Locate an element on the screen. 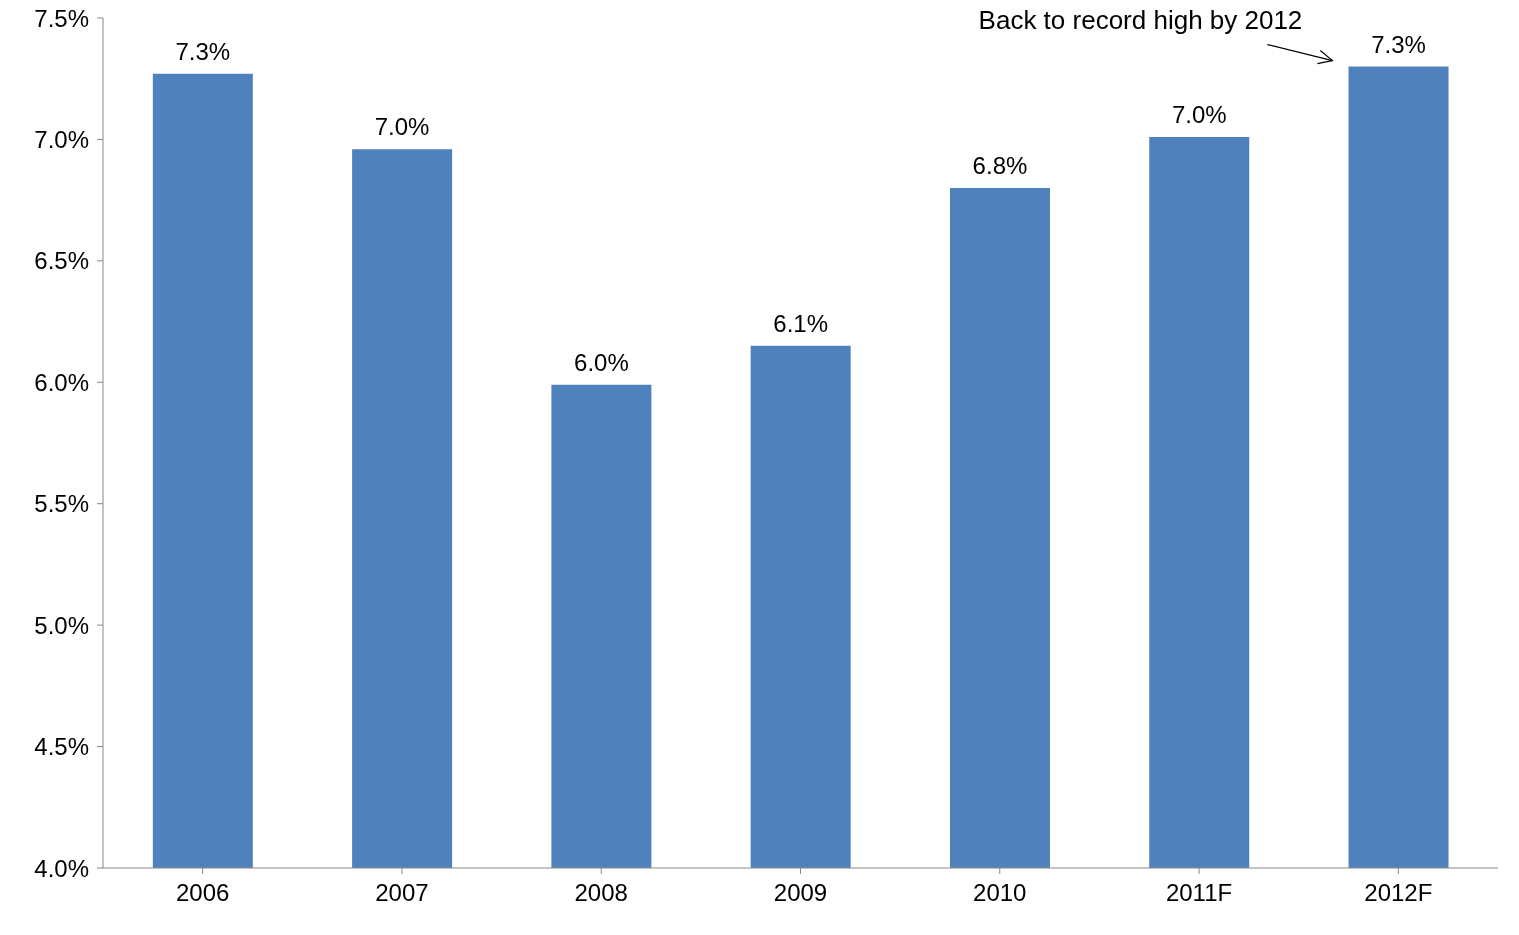  y-tick-label: 5.5% is located at coordinates (61, 504).